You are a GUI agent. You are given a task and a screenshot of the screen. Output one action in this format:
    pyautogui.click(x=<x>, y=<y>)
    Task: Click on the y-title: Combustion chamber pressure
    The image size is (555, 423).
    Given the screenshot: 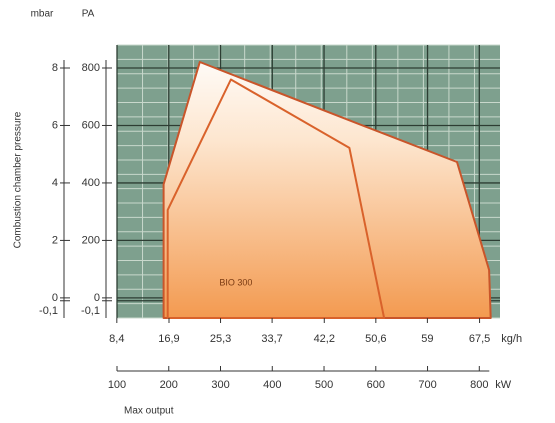 What is the action you would take?
    pyautogui.click(x=18, y=179)
    